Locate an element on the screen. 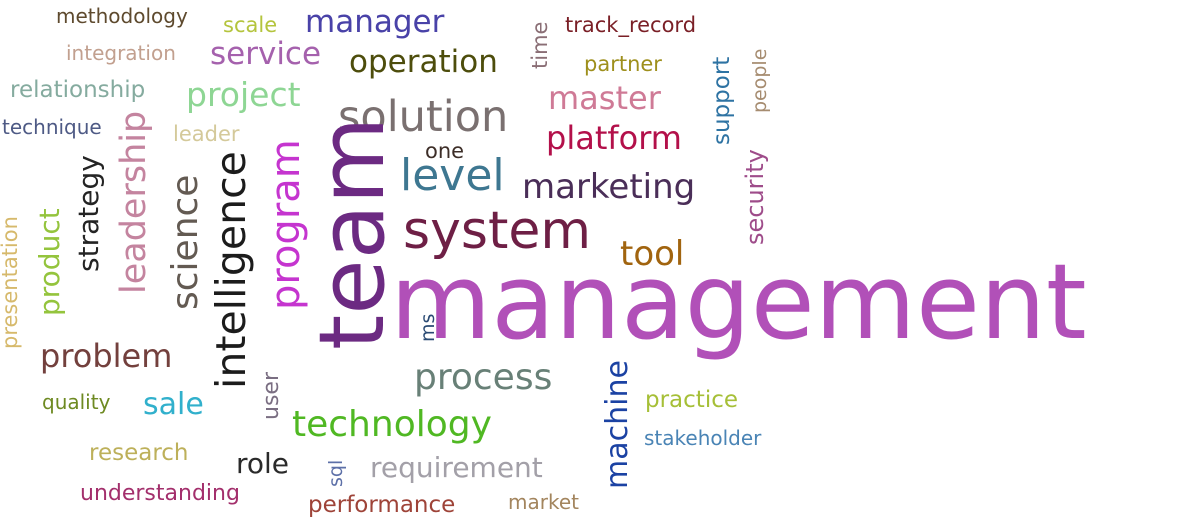 The image size is (1200, 519). word-scale: scale is located at coordinates (250, 25).